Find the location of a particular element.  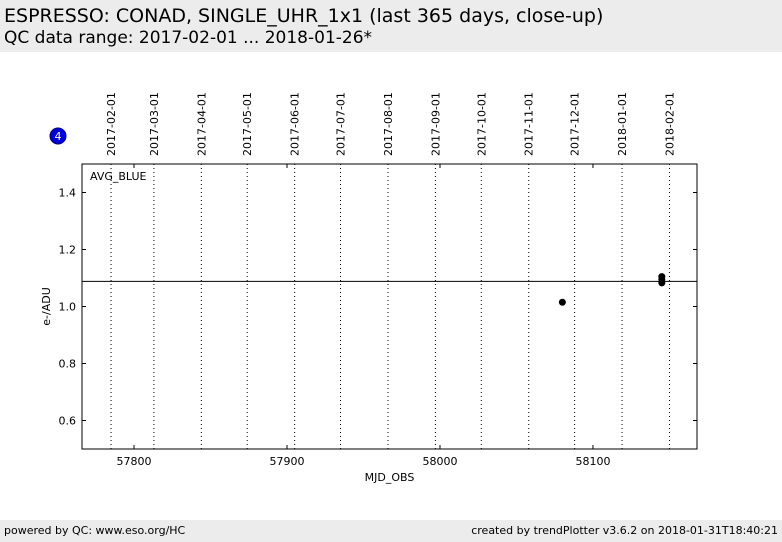

badge-circle is located at coordinates (58, 136).